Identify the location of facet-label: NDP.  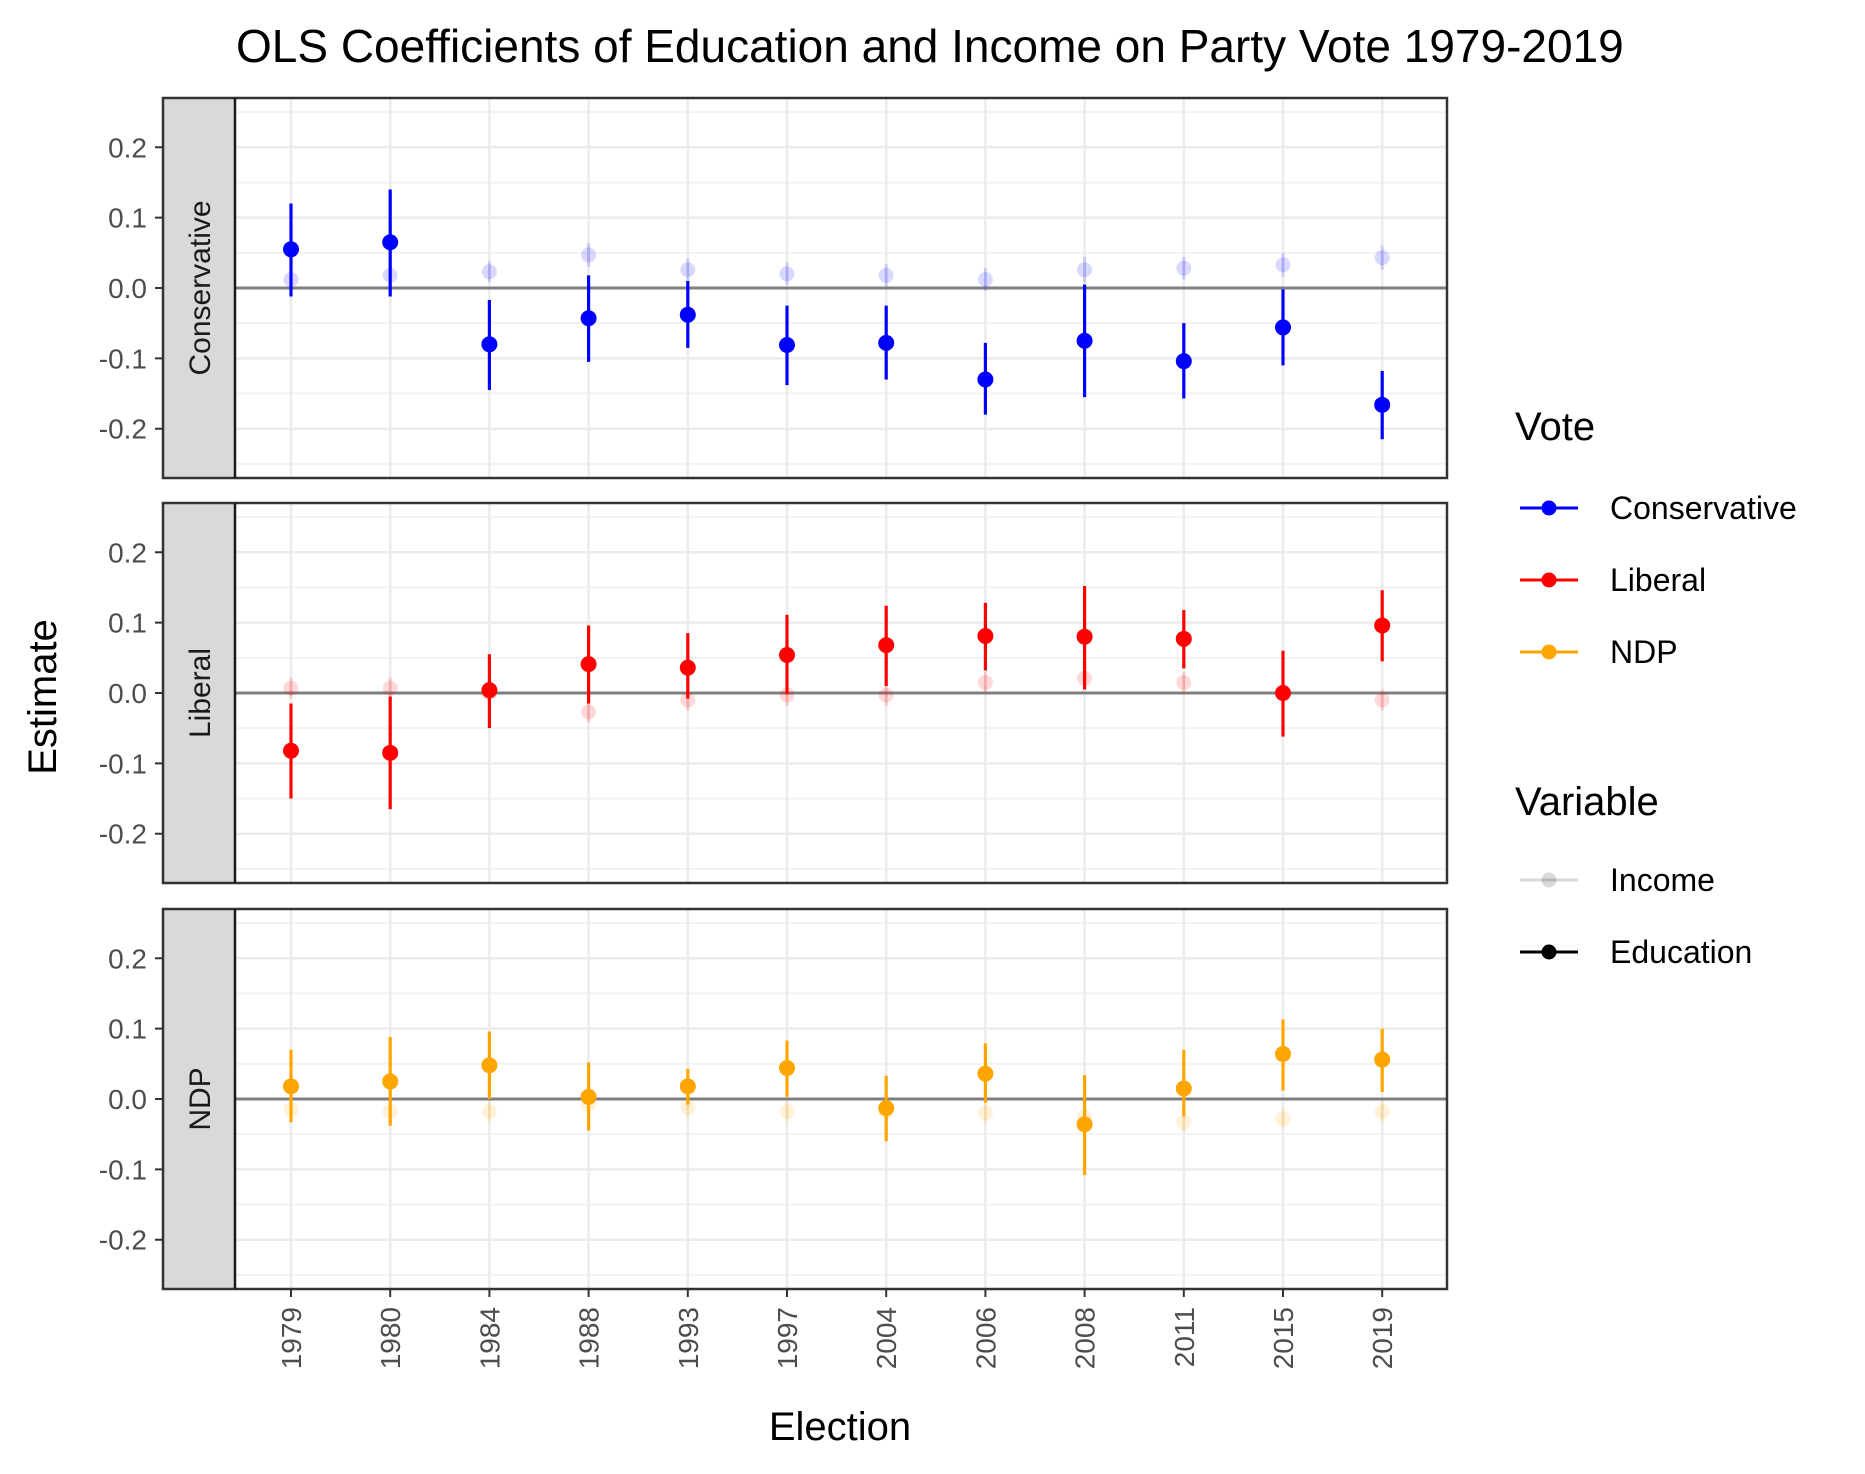
(200, 1098).